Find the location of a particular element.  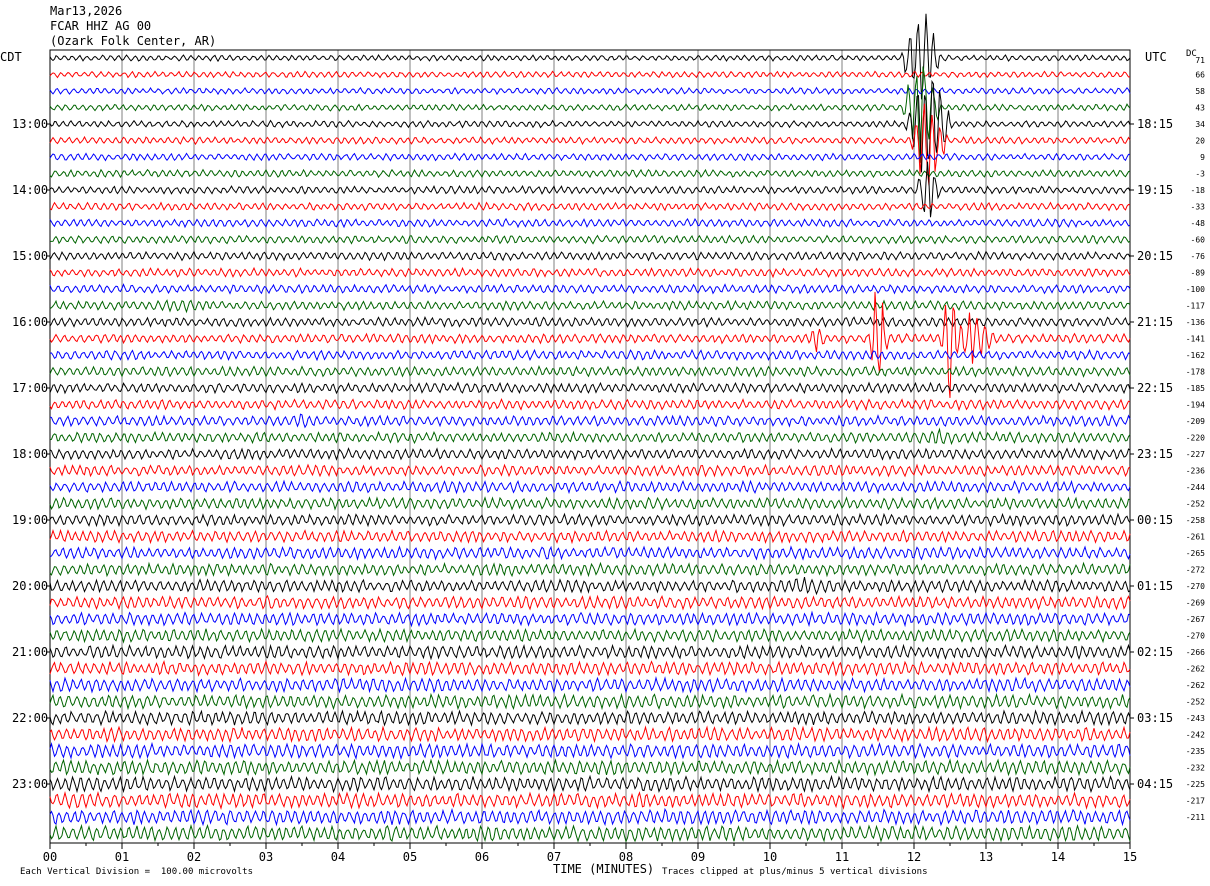

left-hour-label: 13:00 is located at coordinates (30, 124).